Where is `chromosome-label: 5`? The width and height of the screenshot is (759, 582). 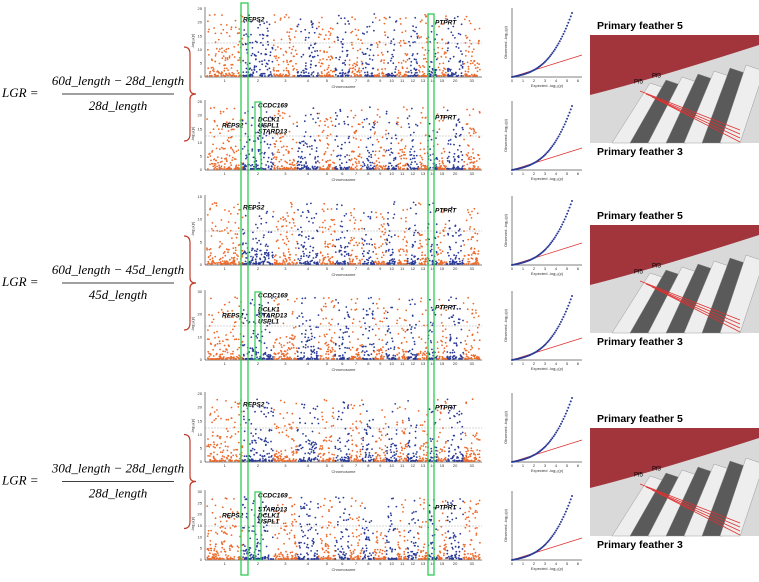
chromosome-label: 5 is located at coordinates (327, 268).